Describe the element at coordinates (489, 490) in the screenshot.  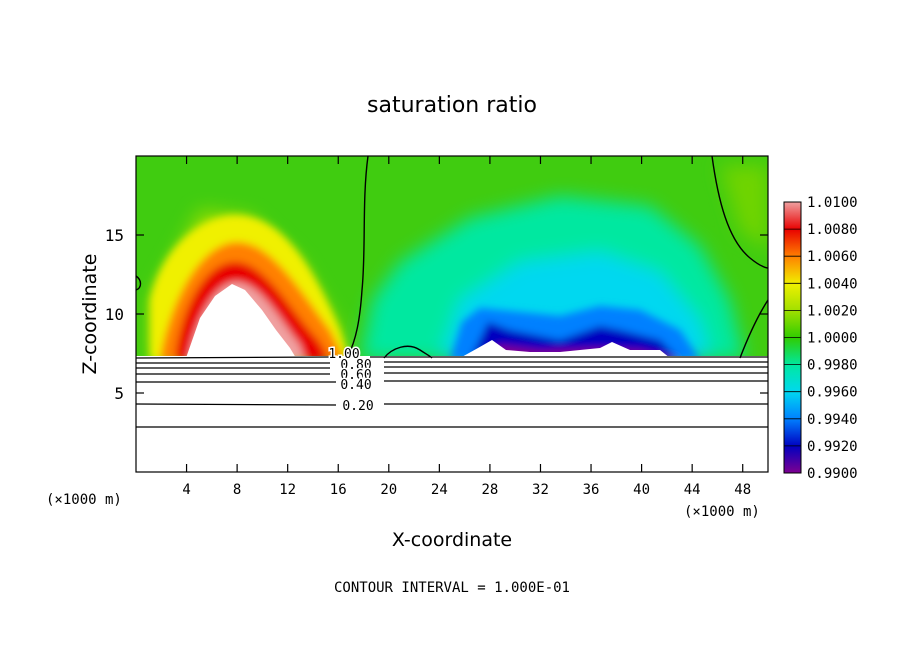
I see `x-tick-label: 28` at that location.